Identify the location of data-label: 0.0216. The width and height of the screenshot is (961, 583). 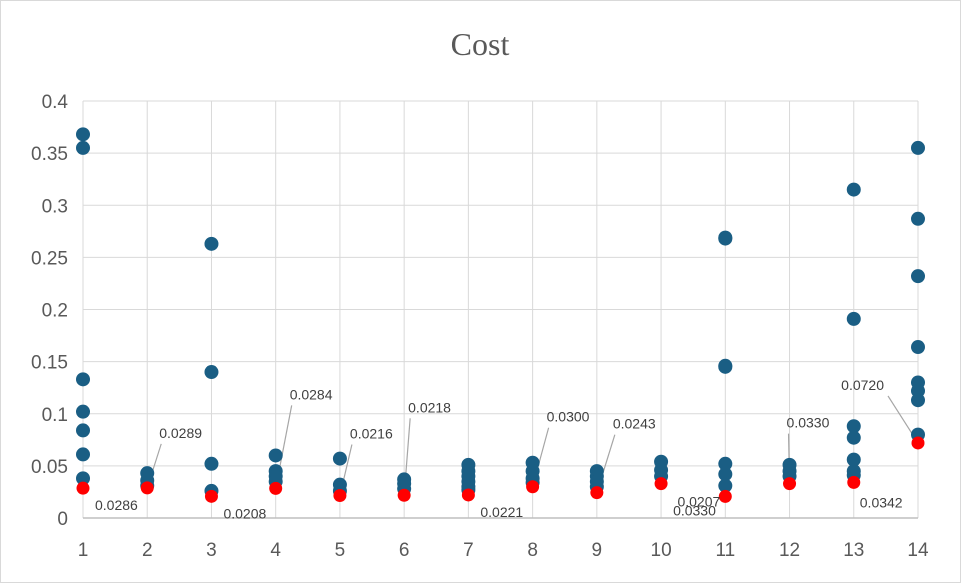
(371, 433).